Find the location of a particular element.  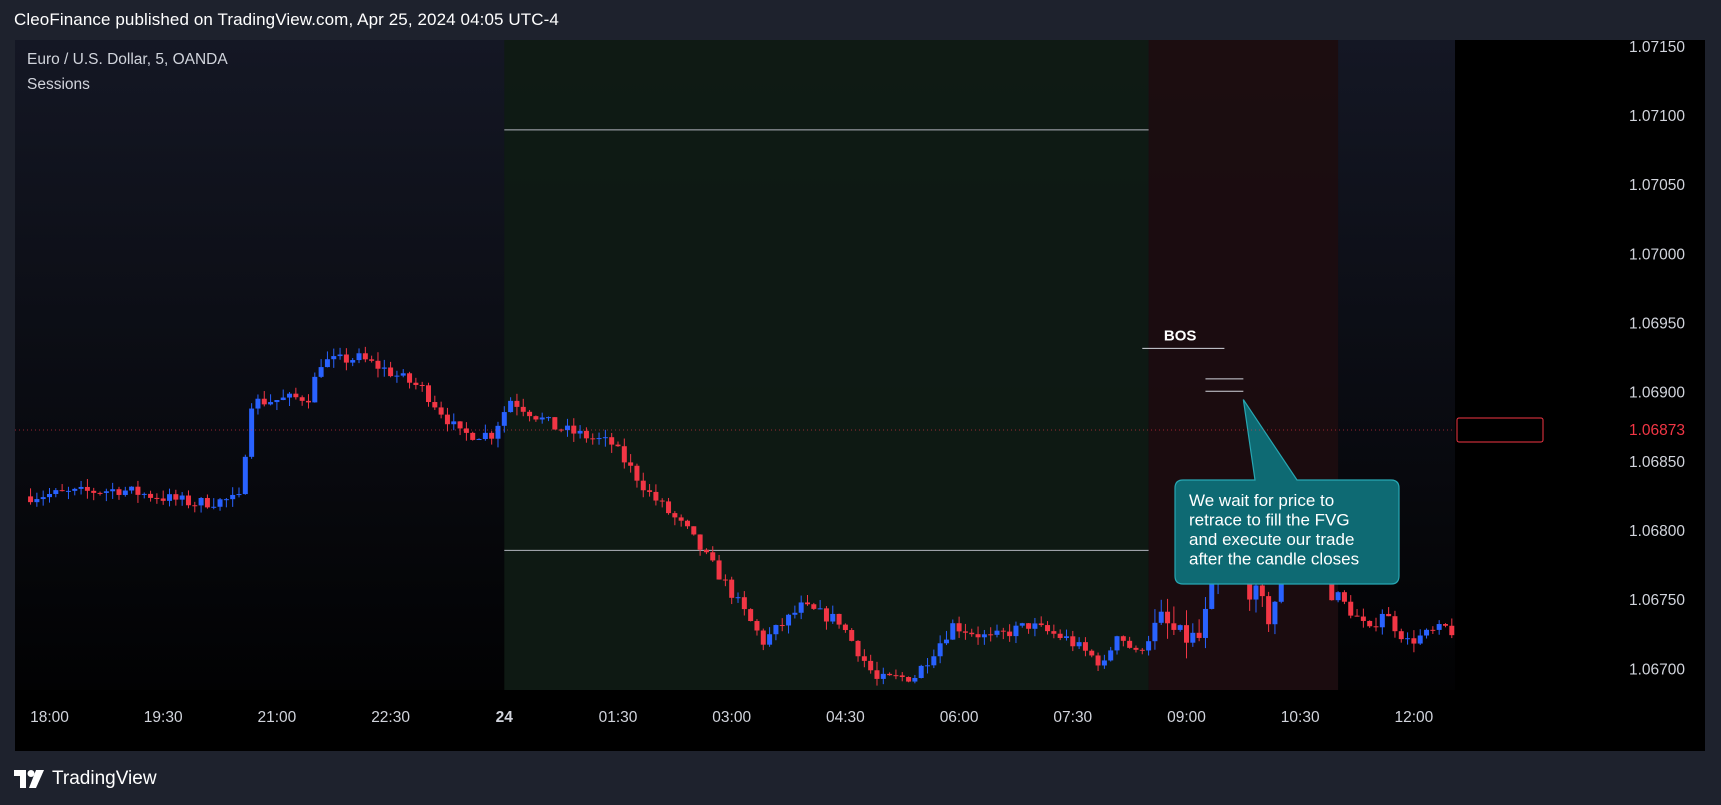

x-tick-label: 12:00 is located at coordinates (1414, 717).